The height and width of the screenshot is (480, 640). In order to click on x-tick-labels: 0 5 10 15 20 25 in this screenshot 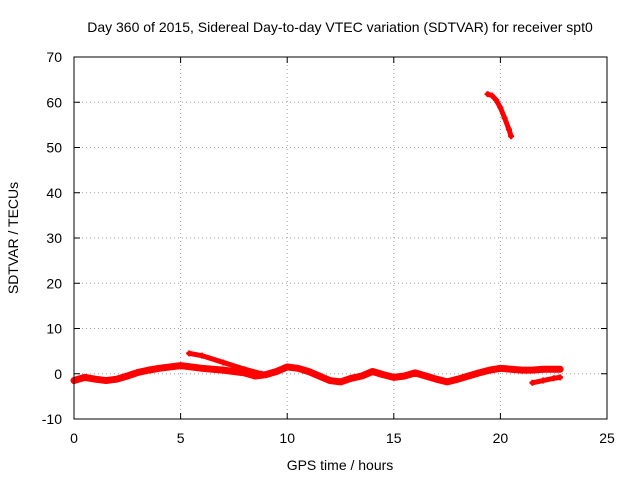, I will do `click(342, 438)`.